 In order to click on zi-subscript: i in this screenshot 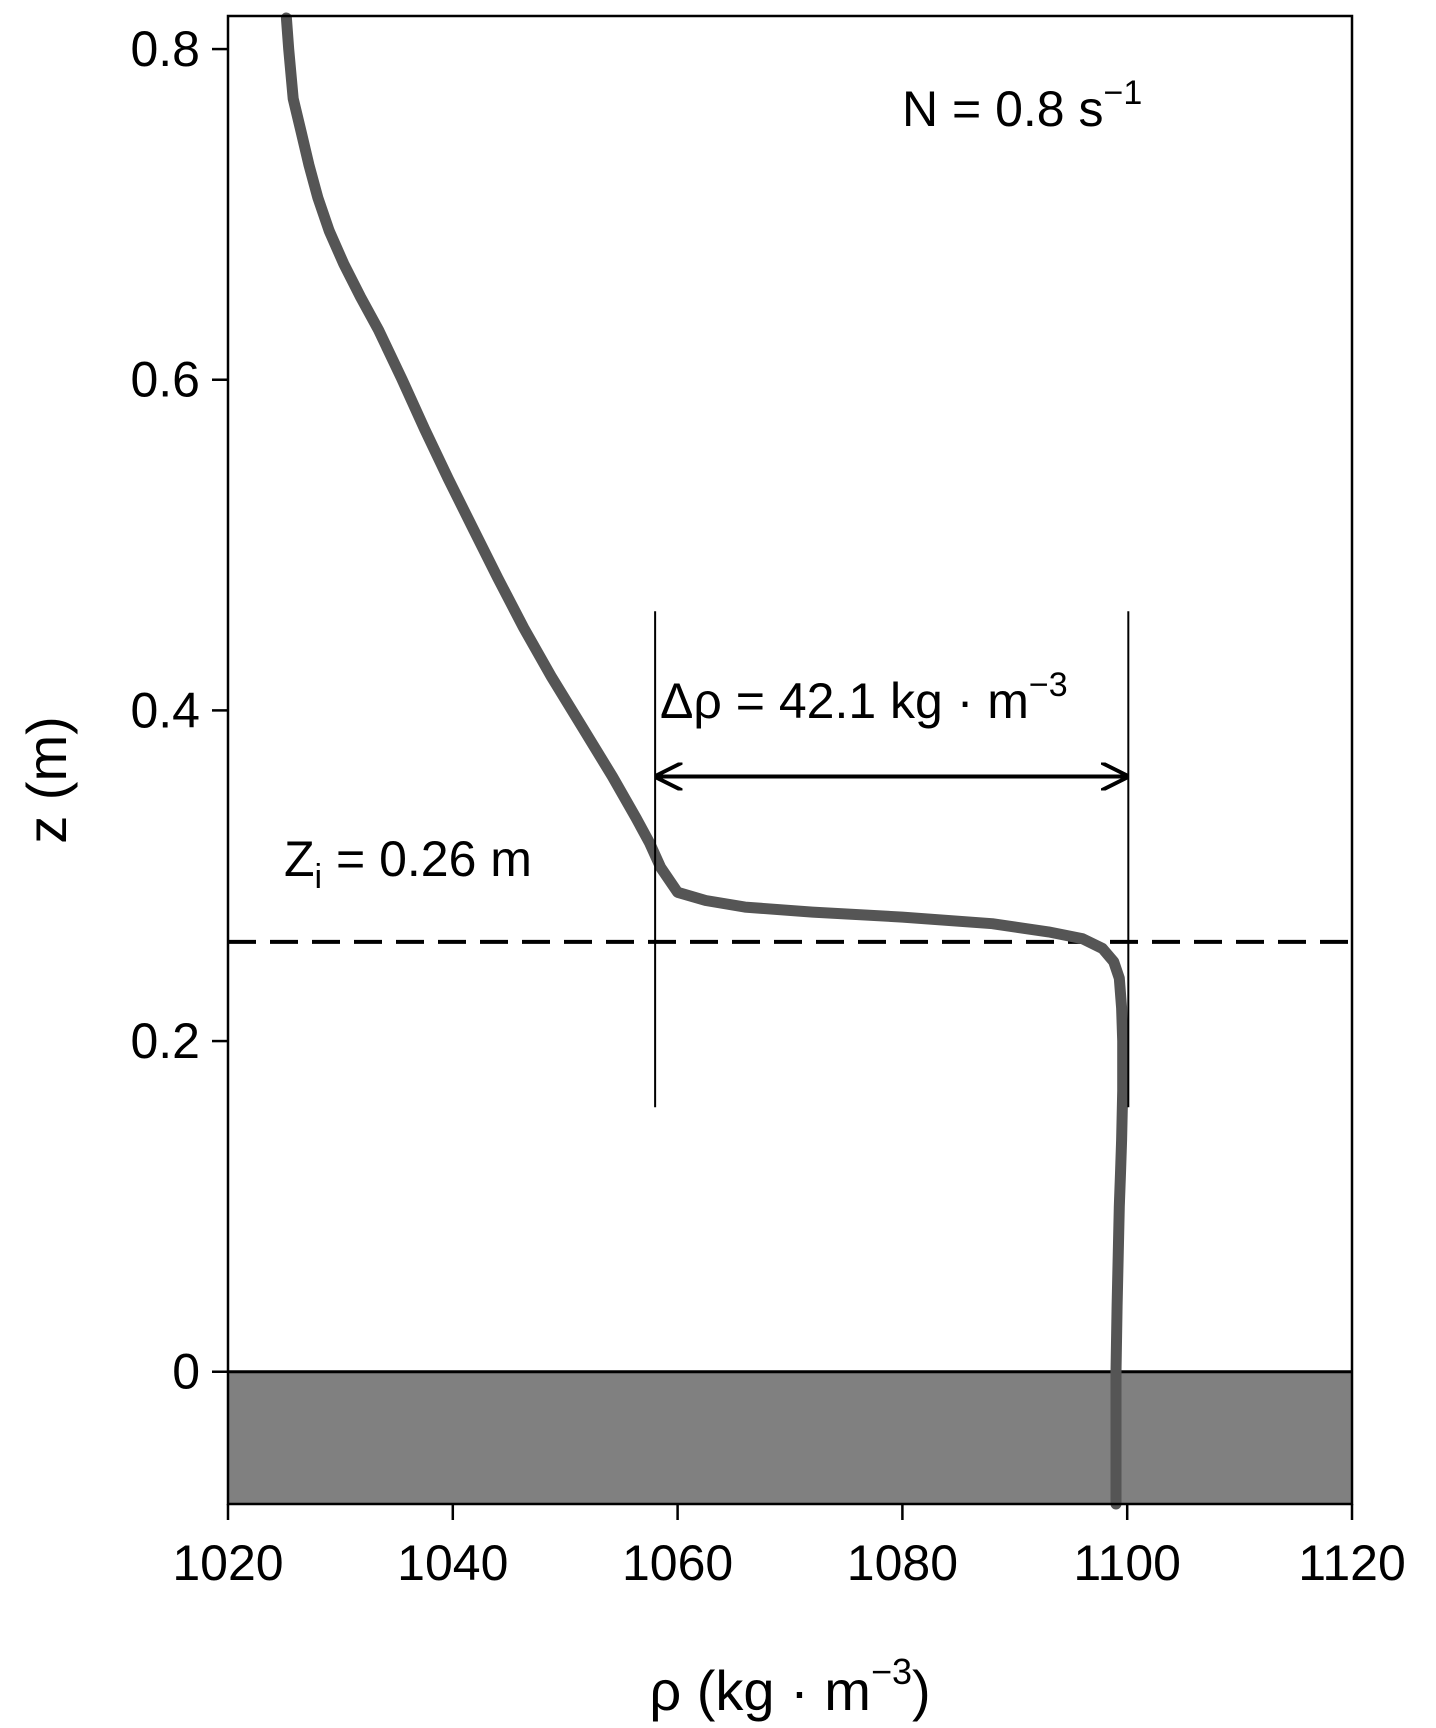, I will do `click(319, 877)`.